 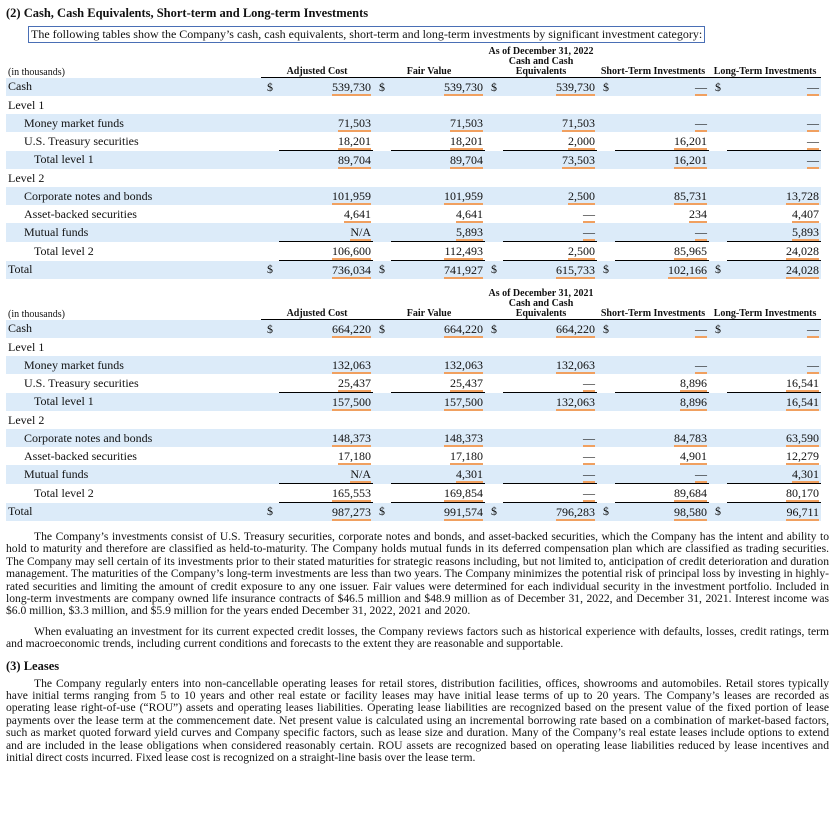 What do you see at coordinates (694, 402) in the screenshot?
I see `cell-value: 8,896` at bounding box center [694, 402].